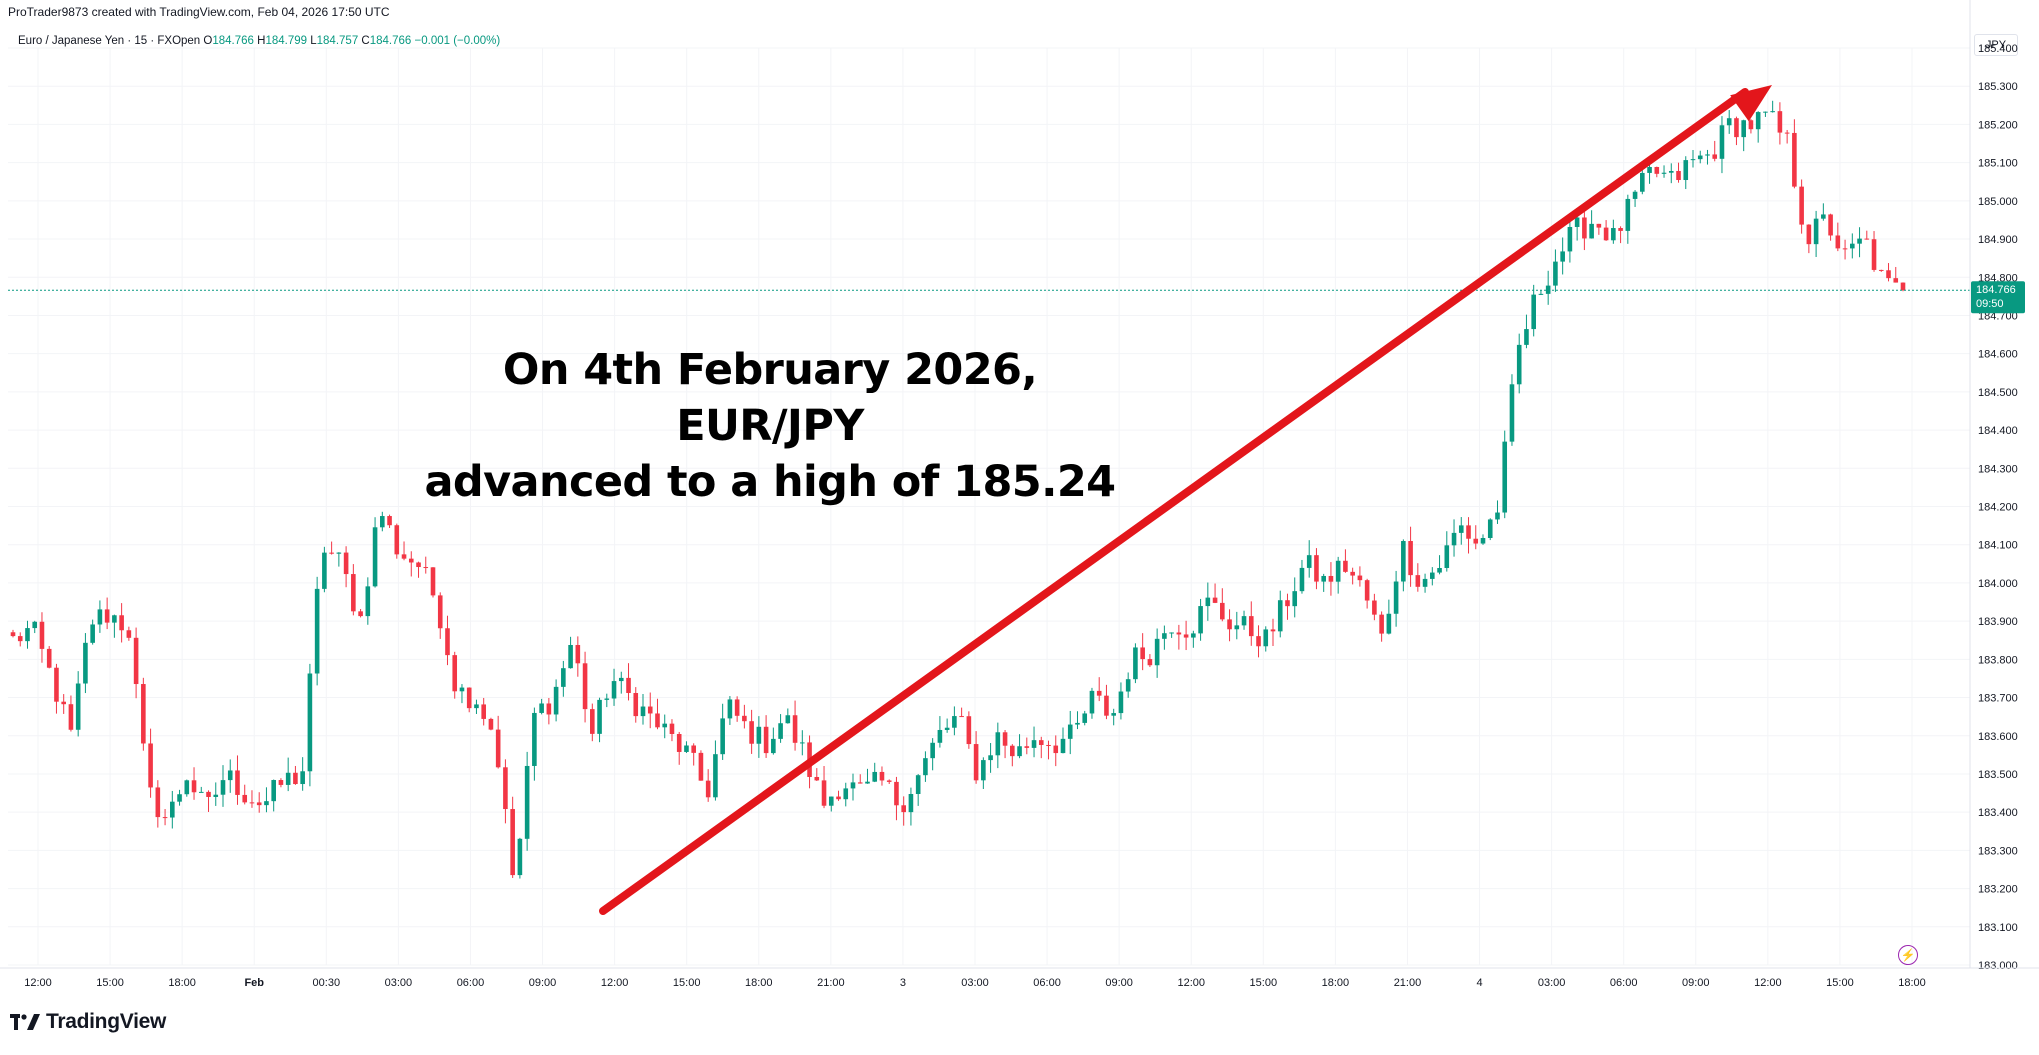  What do you see at coordinates (1998, 316) in the screenshot?
I see `price-tick-label: 184.700` at bounding box center [1998, 316].